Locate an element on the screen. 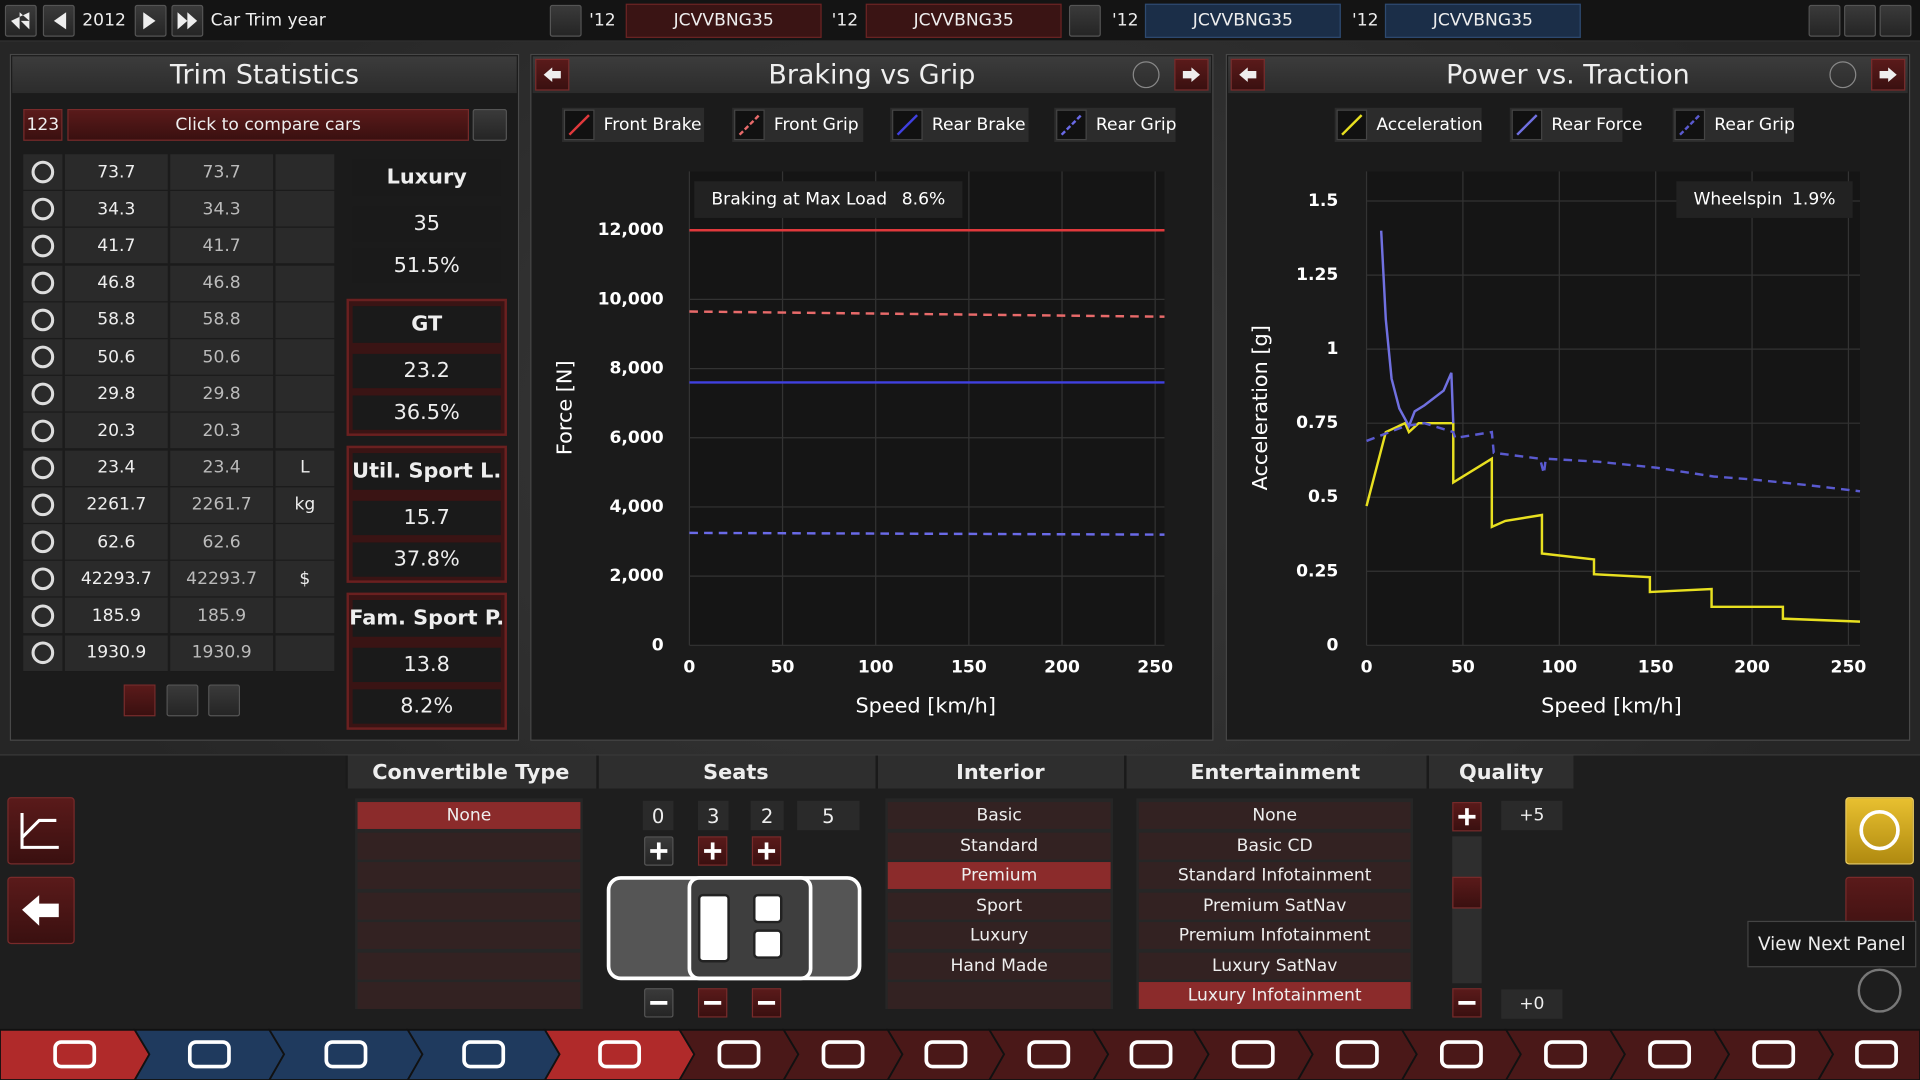  x-tick-label: 50 is located at coordinates (1463, 667).